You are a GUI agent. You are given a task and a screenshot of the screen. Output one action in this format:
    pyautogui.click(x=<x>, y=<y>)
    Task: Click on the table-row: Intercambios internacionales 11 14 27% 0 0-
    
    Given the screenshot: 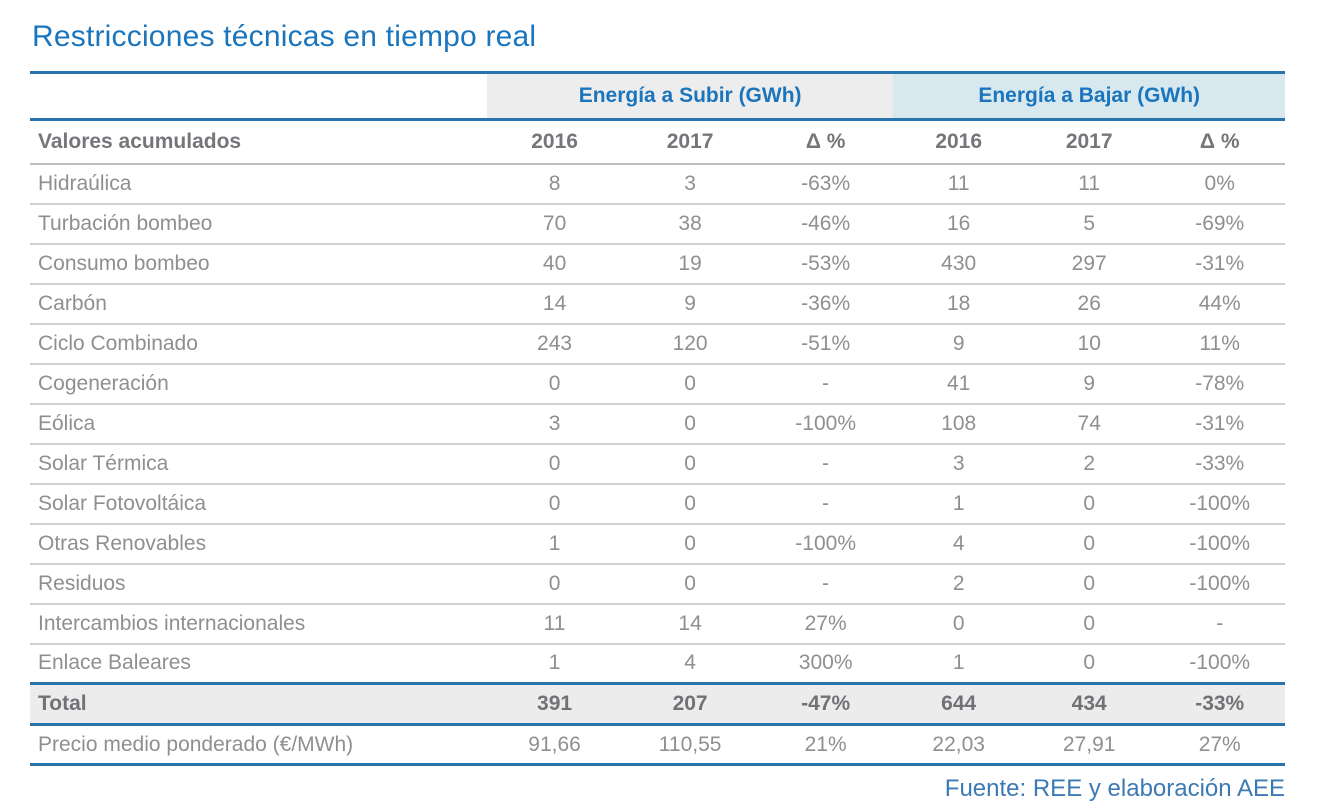 What is the action you would take?
    pyautogui.click(x=657, y=624)
    